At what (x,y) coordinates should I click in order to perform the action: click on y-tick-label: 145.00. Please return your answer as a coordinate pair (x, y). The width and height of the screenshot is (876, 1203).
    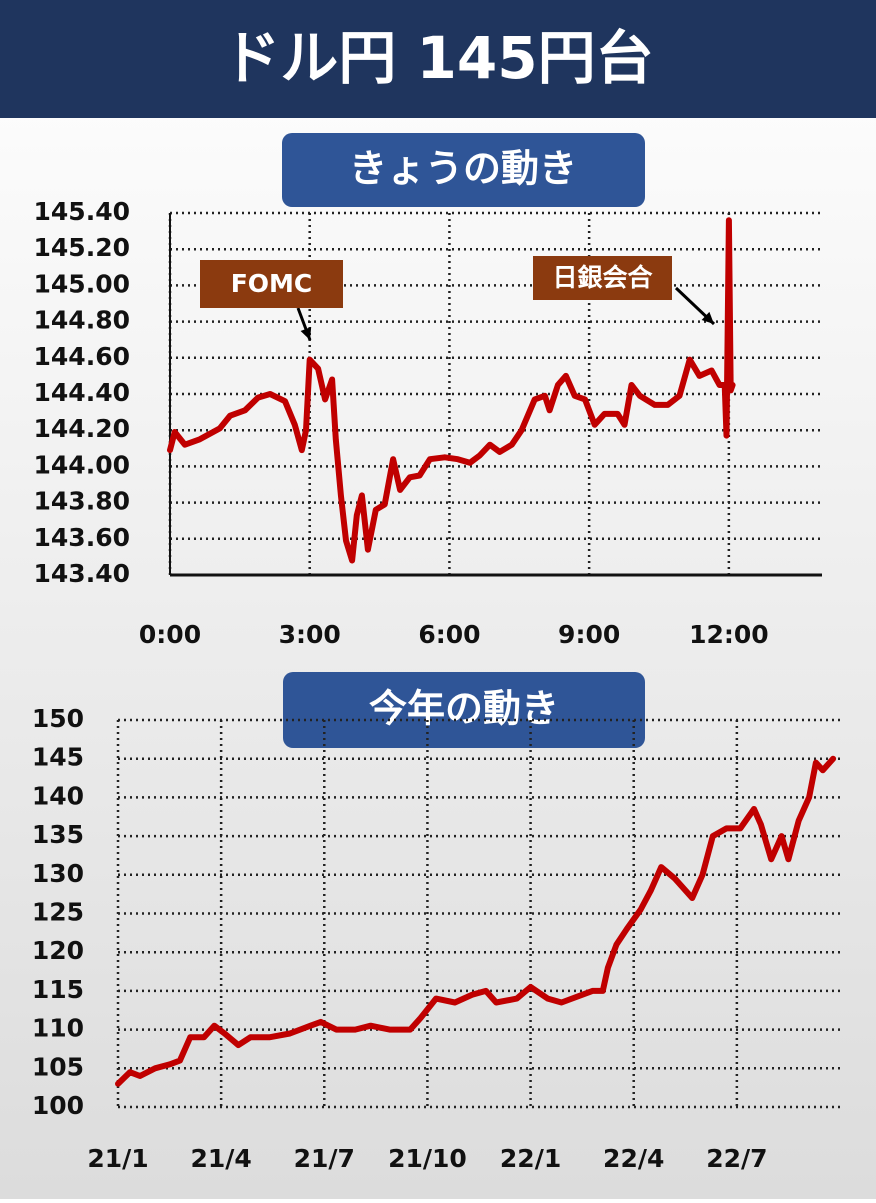
    Looking at the image, I should click on (82, 283).